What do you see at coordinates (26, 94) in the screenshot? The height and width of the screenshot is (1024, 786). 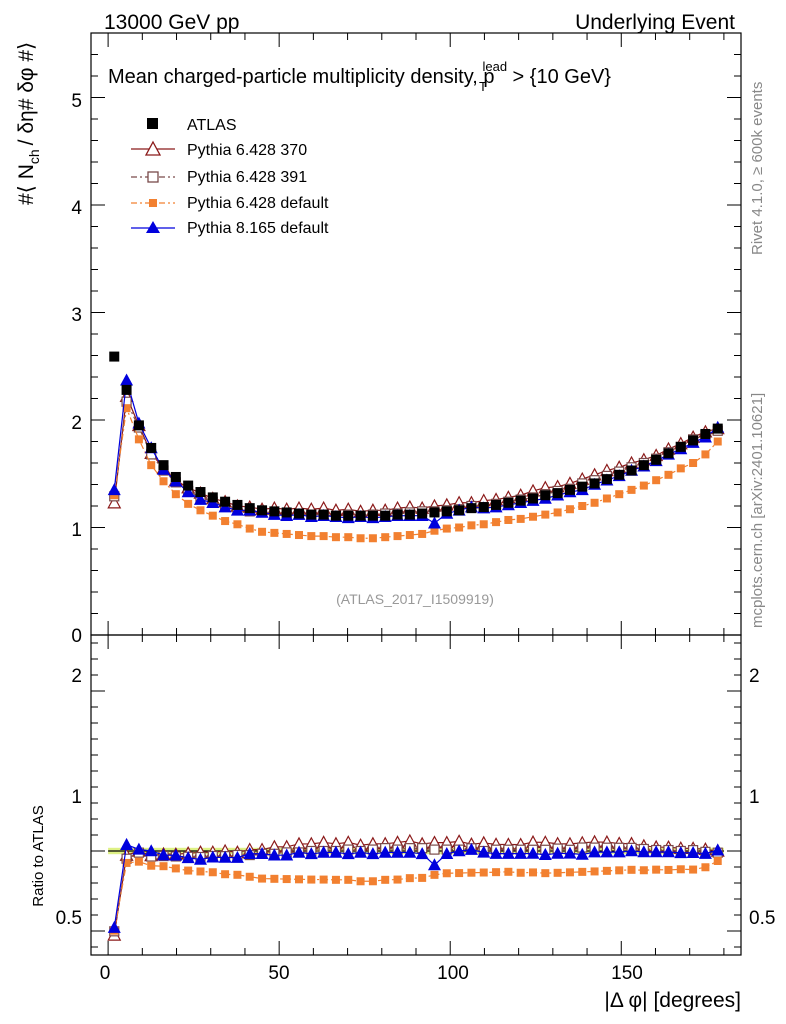 I see `y-axis-label-end: / δη# δφ #⟩` at bounding box center [26, 94].